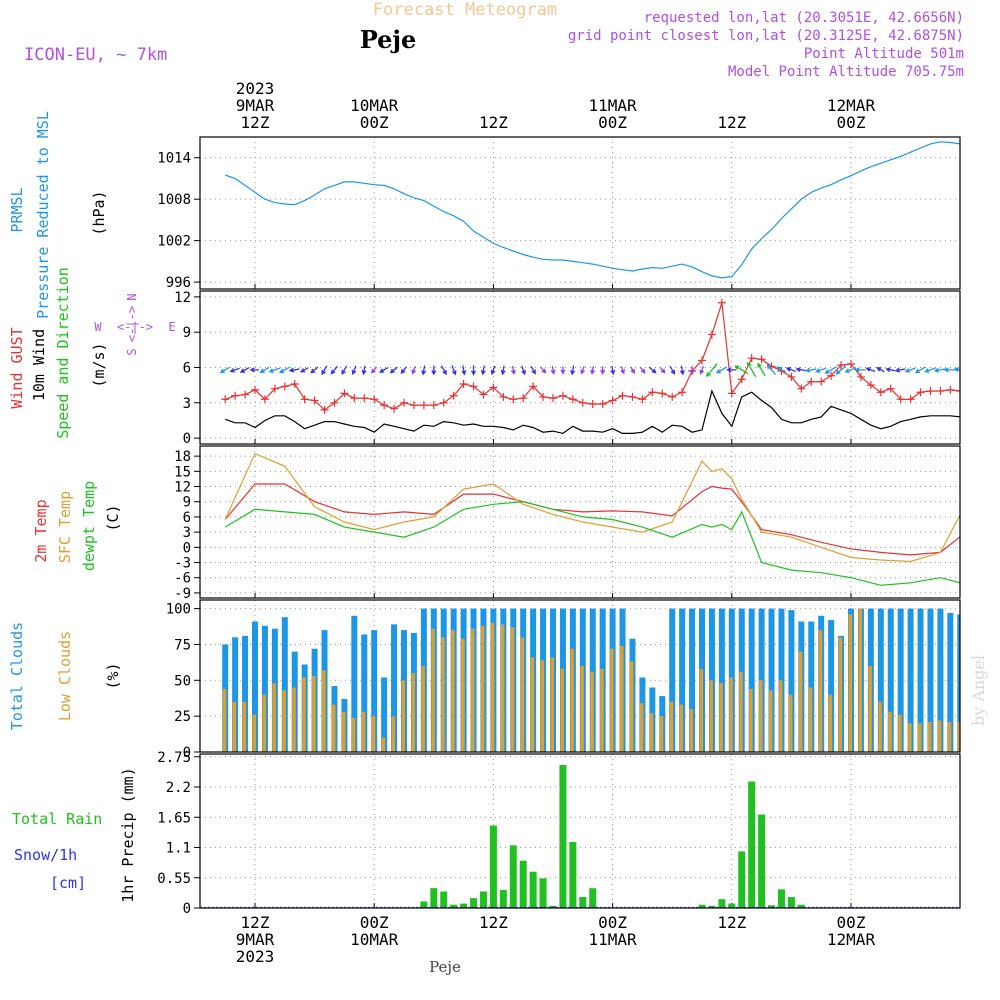  Describe the element at coordinates (132, 296) in the screenshot. I see `compass-n: N` at that location.